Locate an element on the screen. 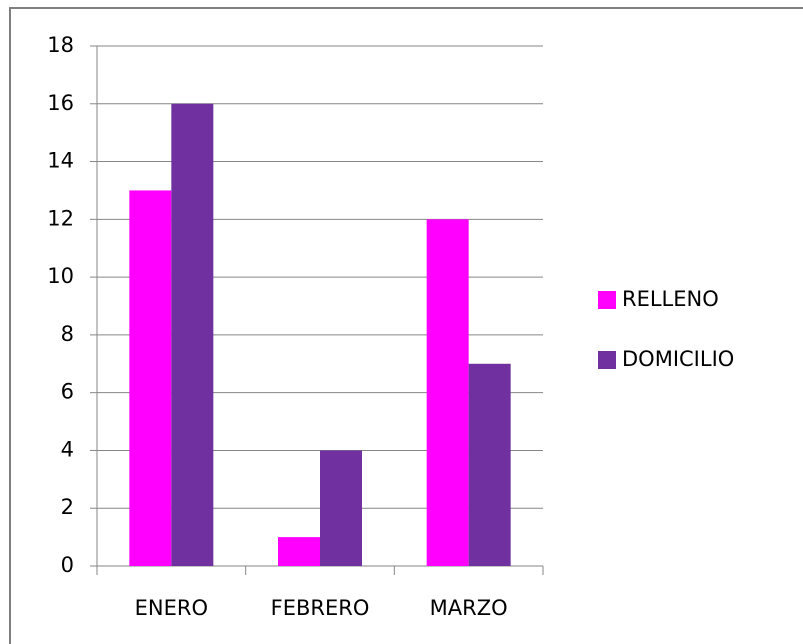 Image resolution: width=803 pixels, height=644 pixels. y-tick-label: 12 is located at coordinates (60, 218).